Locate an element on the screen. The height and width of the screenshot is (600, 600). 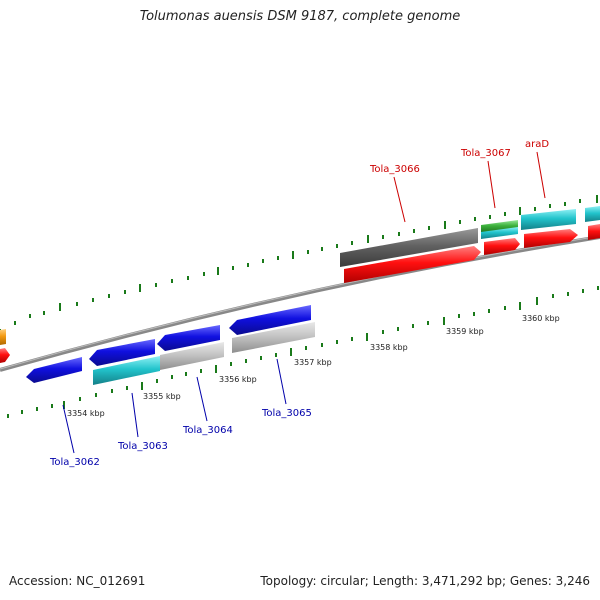
kbp-label-3355: 3355 kbp is located at coordinates (162, 396).